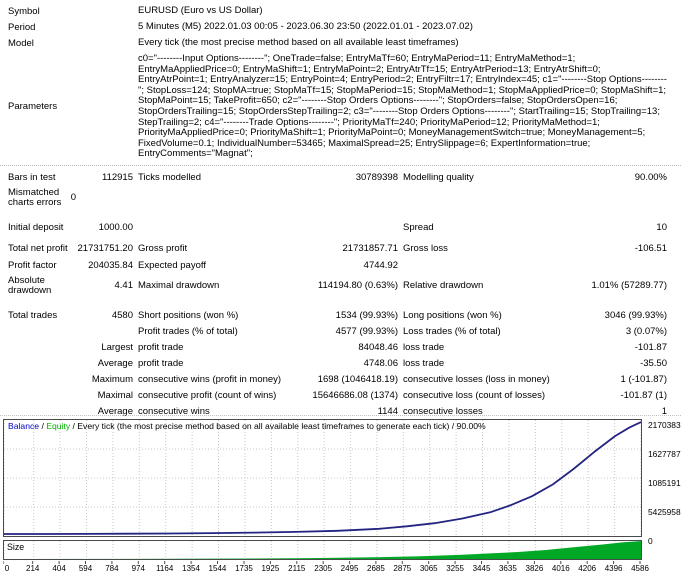 This screenshot has height=578, width=681. I want to click on stat-value: 4744.92, so click(380, 266).